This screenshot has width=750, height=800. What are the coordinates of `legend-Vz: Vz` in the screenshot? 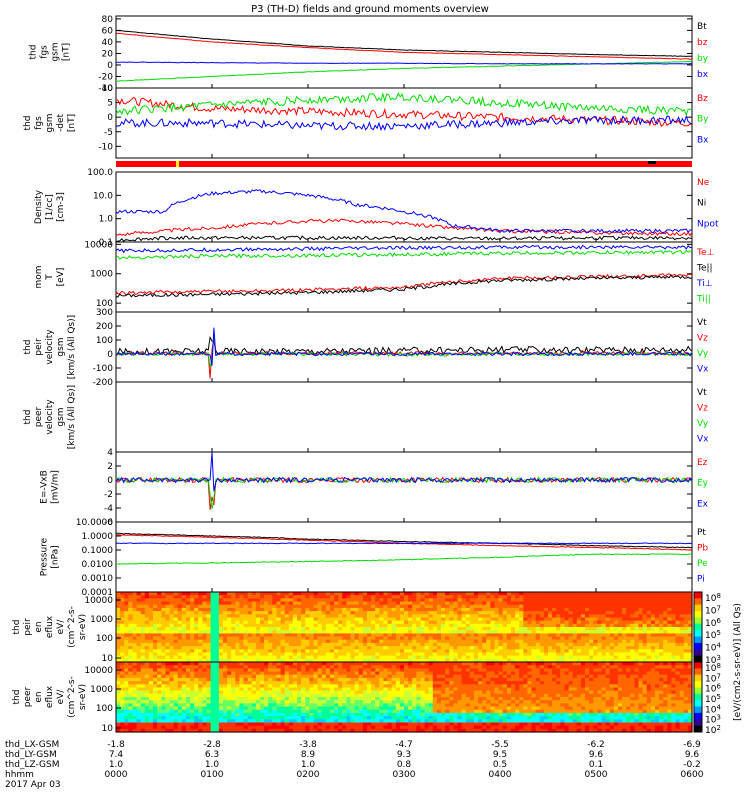 It's located at (702, 409).